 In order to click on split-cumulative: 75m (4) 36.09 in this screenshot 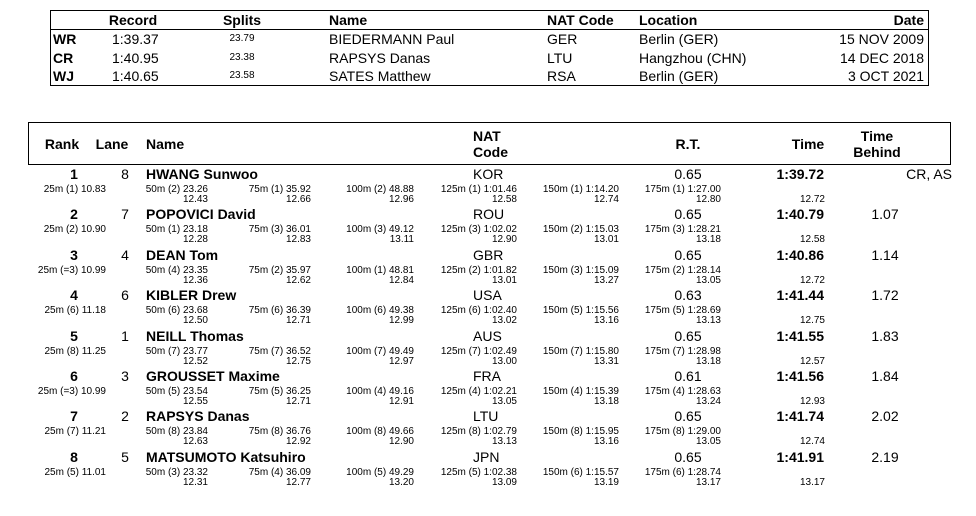, I will do `click(279, 472)`.